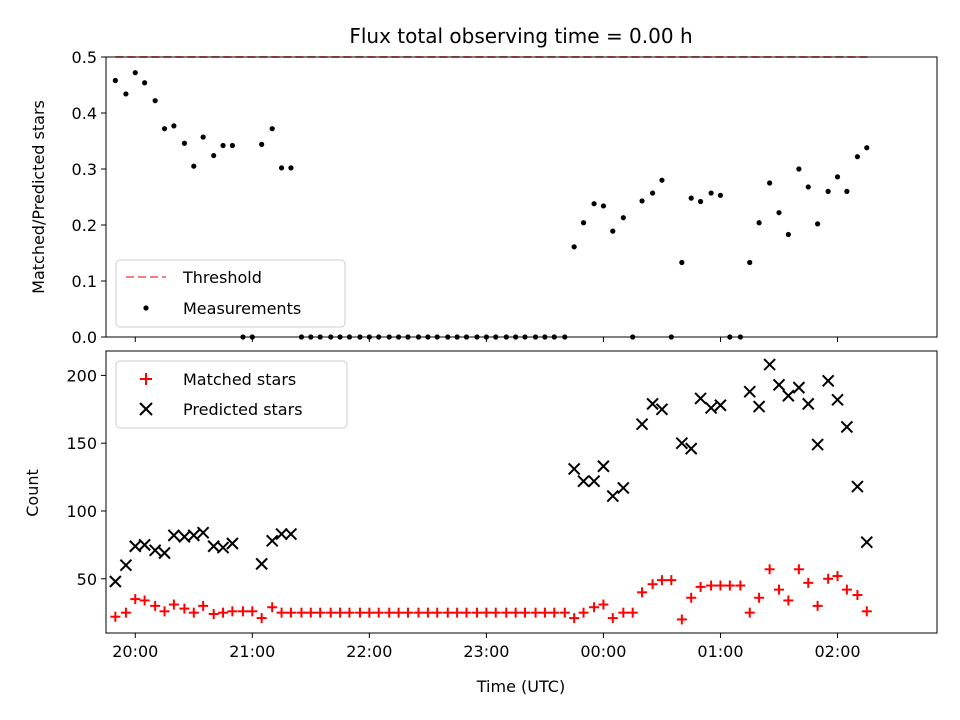  Describe the element at coordinates (84, 113) in the screenshot. I see `y-tick-label: 0.4` at that location.